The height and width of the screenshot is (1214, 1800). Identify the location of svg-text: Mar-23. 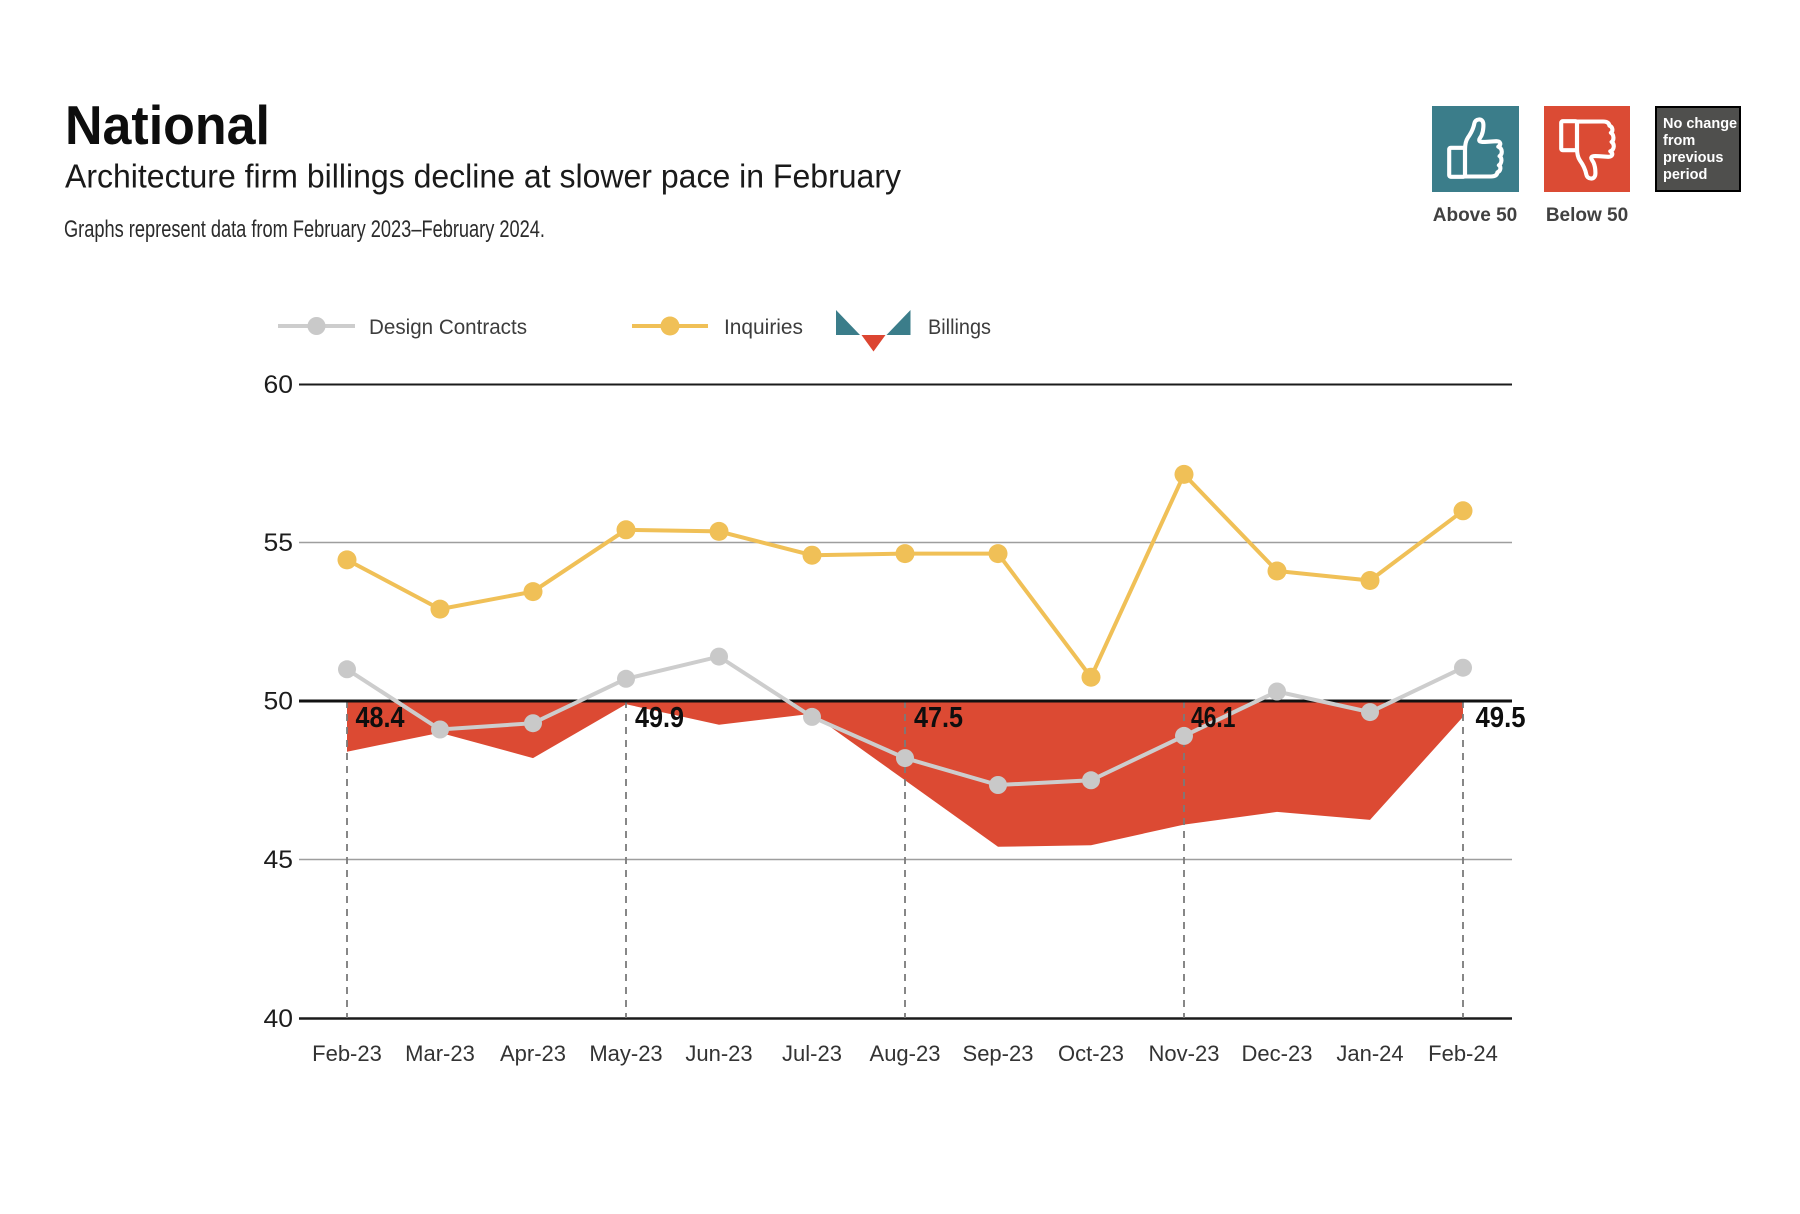
(440, 1053).